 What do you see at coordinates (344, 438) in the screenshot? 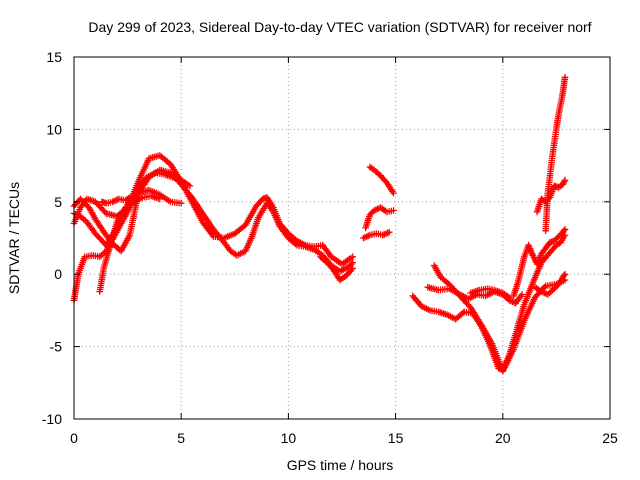
I see `x-tick-labels: 0 5 10 15 20 25` at bounding box center [344, 438].